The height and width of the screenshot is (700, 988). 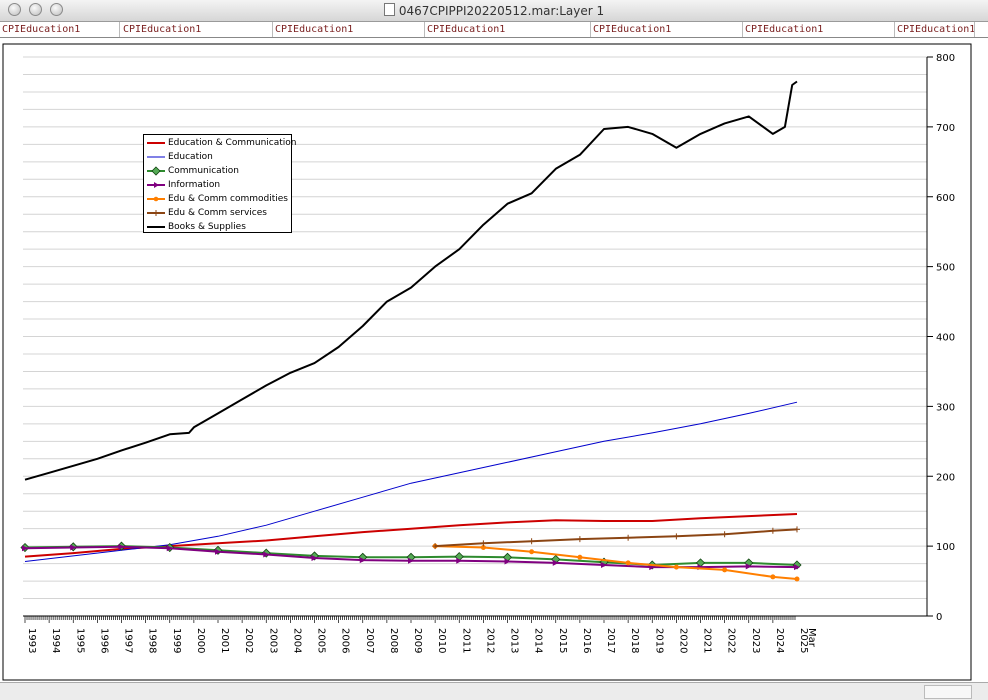 What do you see at coordinates (945, 198) in the screenshot?
I see `y-tick-label: 600` at bounding box center [945, 198].